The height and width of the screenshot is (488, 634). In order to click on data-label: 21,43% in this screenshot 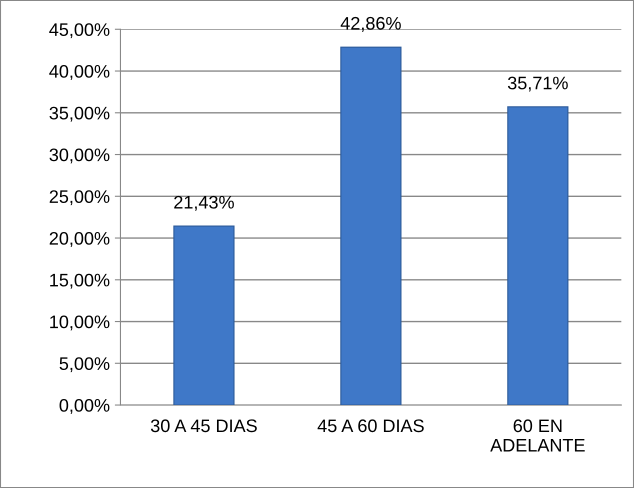, I will do `click(204, 203)`.